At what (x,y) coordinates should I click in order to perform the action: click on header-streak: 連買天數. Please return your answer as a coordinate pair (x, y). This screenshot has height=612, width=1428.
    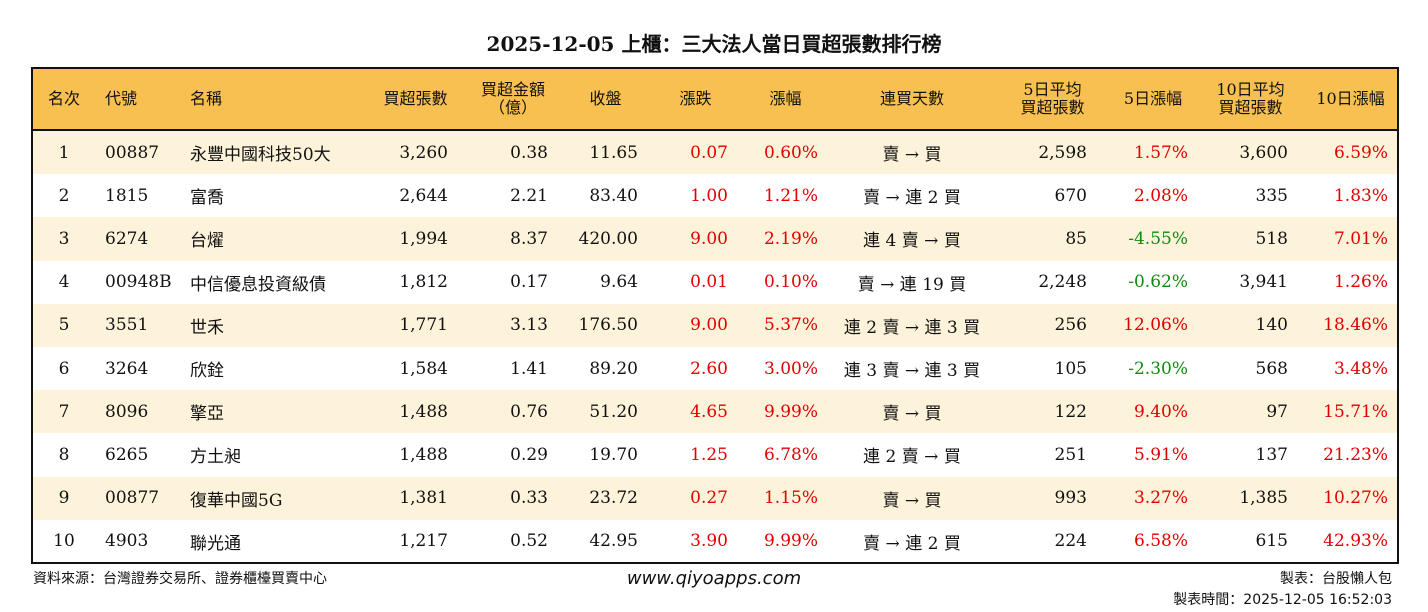
    Looking at the image, I should click on (911, 98).